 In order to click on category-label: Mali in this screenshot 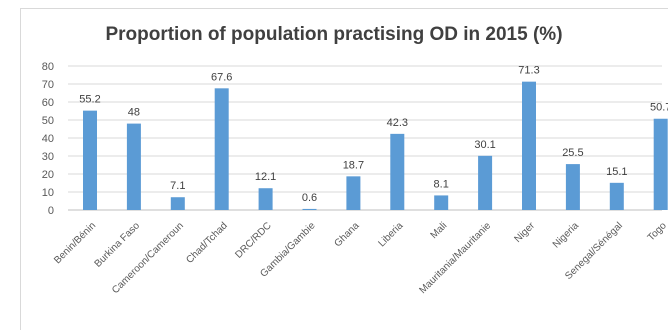, I will do `click(439, 230)`.